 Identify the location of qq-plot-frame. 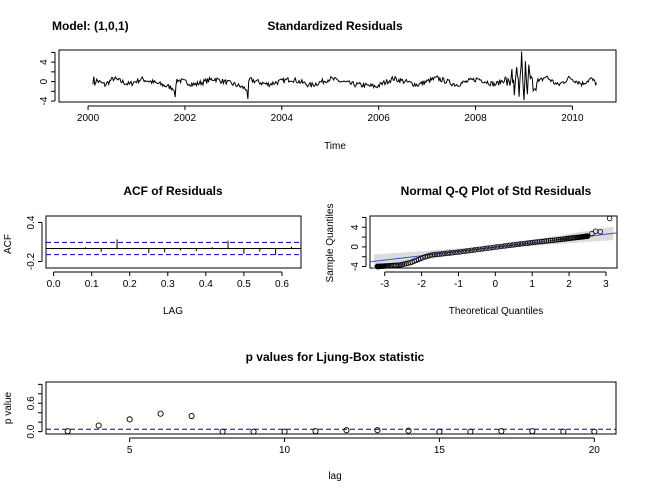
(493, 242).